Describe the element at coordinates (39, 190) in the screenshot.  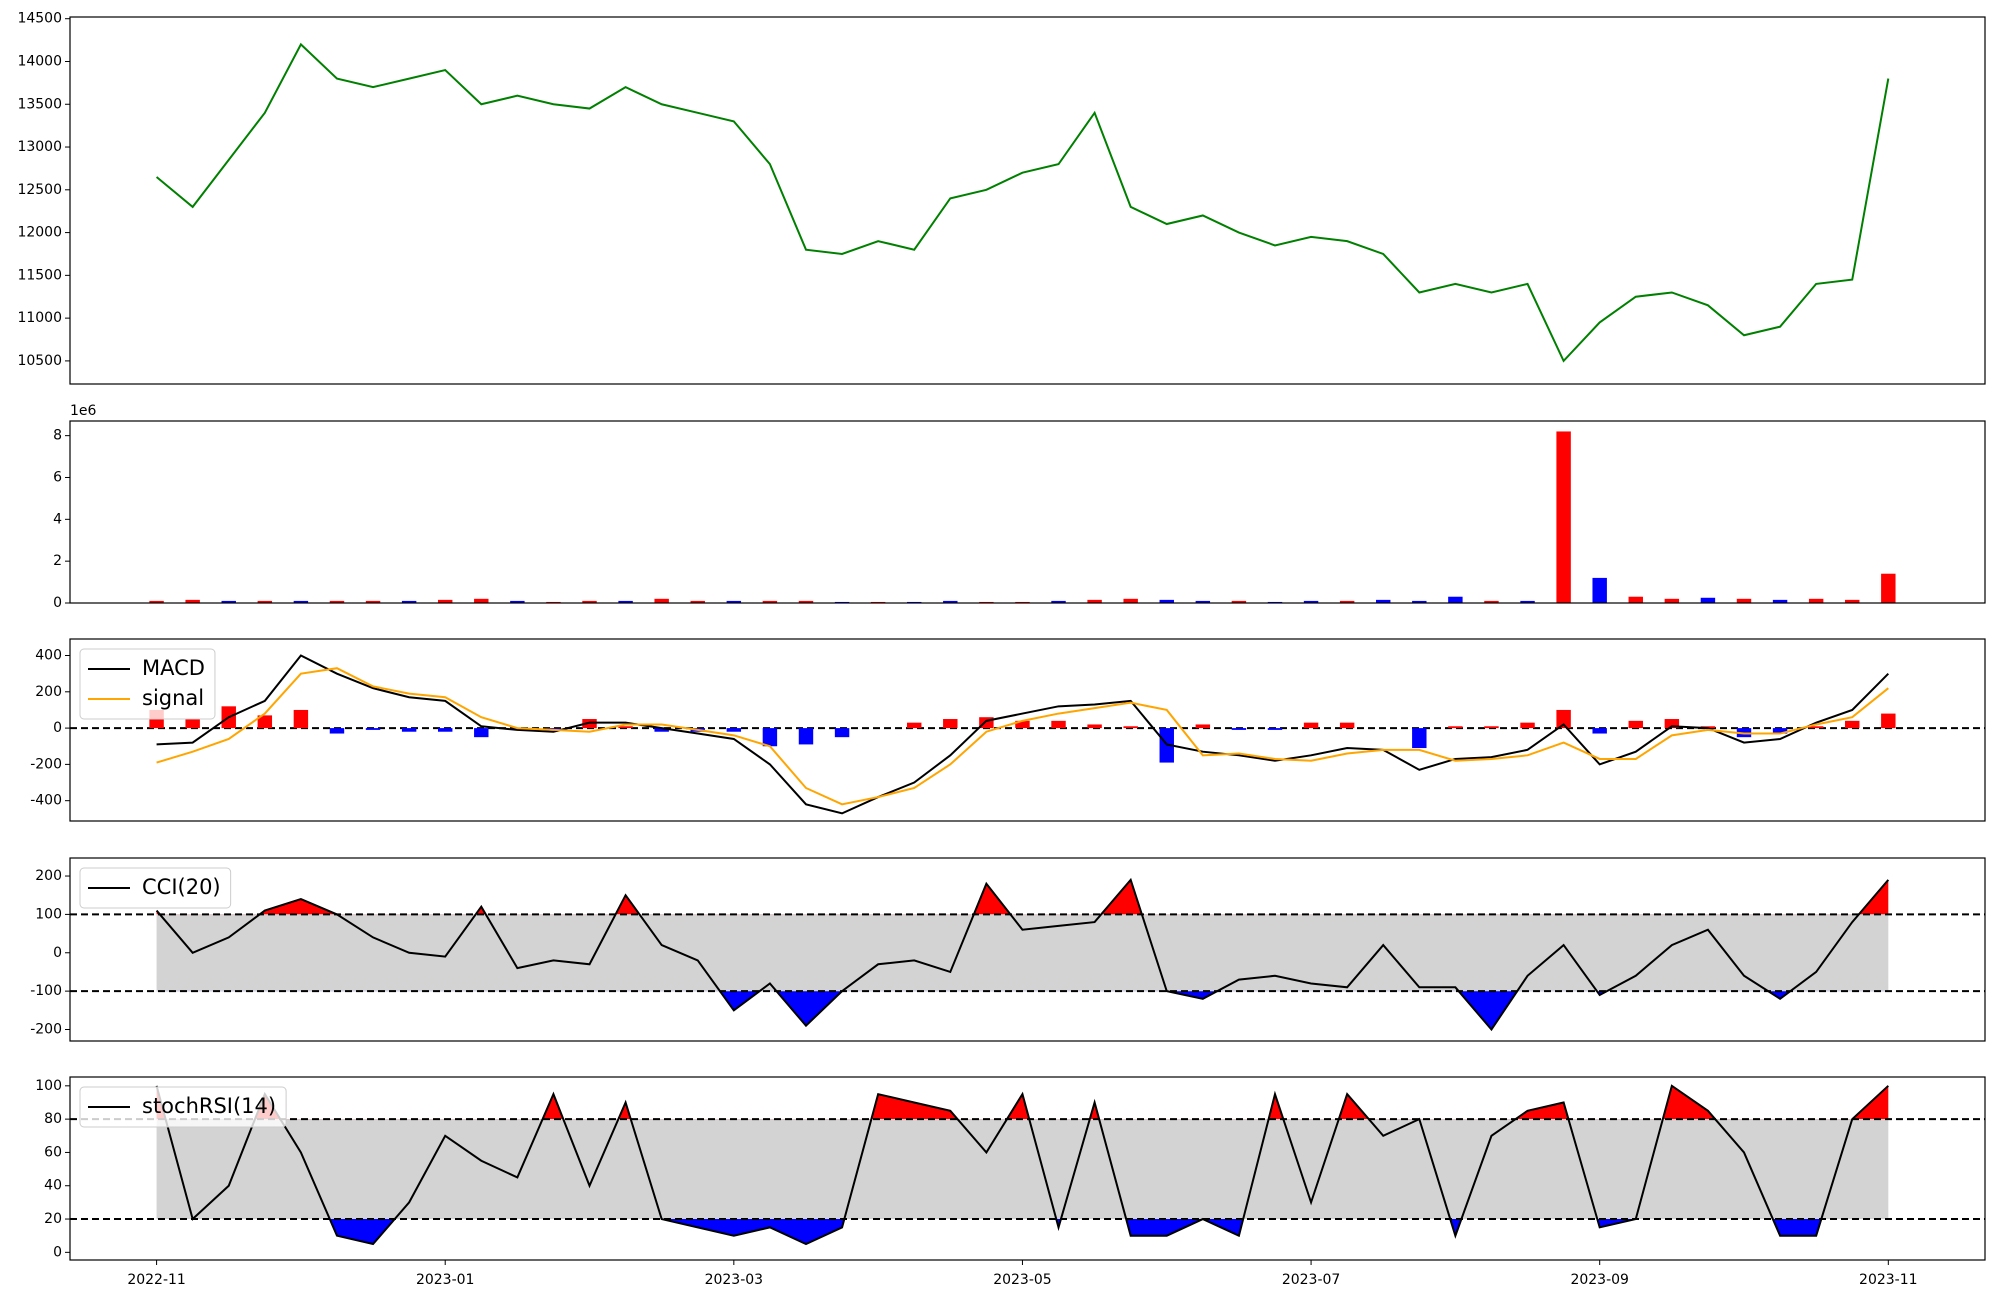
I see `y-tick-label: 12500` at that location.